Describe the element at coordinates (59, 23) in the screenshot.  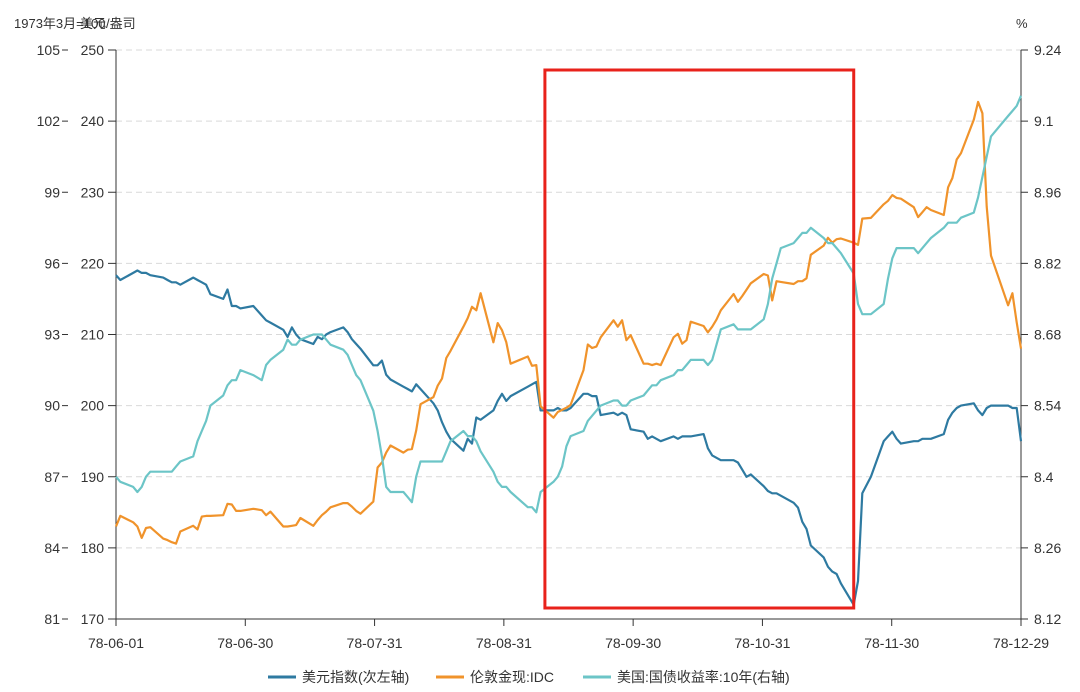
I see `left-outer-unit: 1973年3月=100` at that location.